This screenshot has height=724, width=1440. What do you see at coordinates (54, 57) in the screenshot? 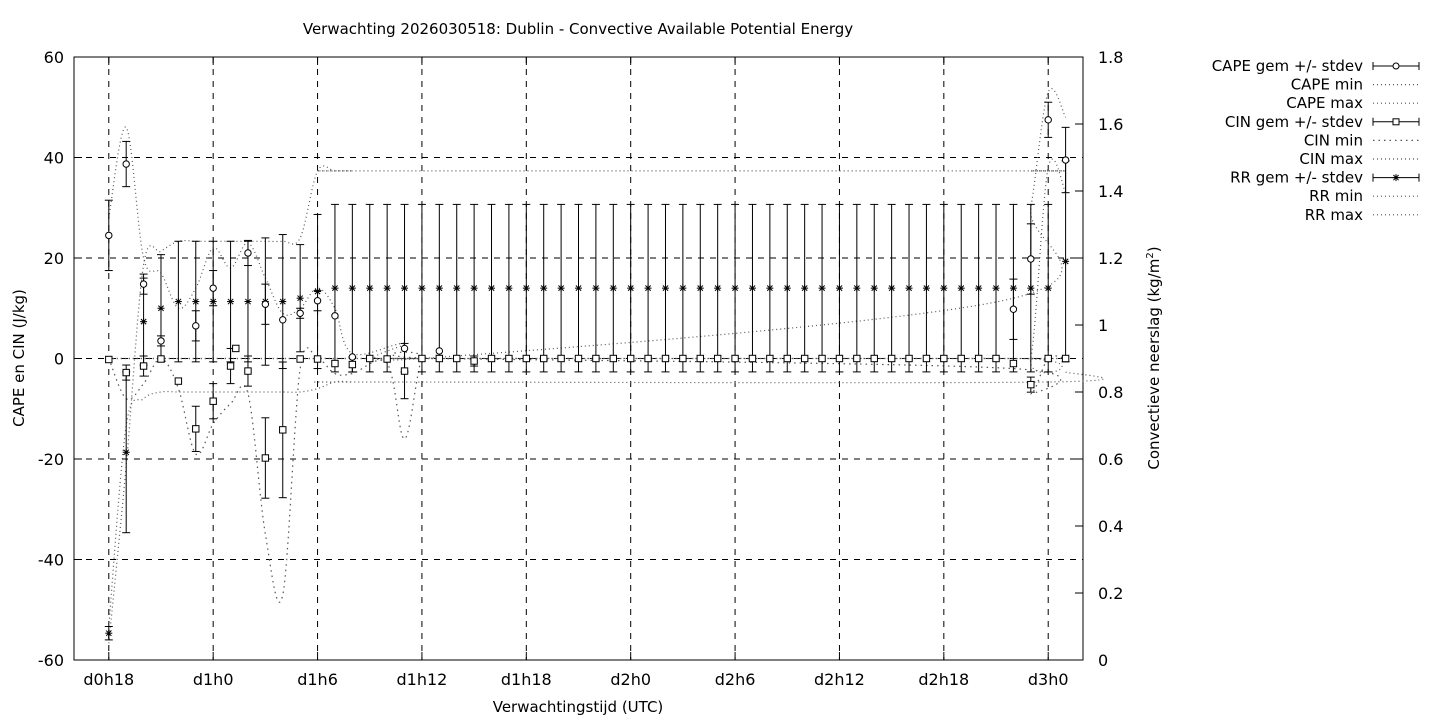
I see `y-tick-label: 60` at bounding box center [54, 57].